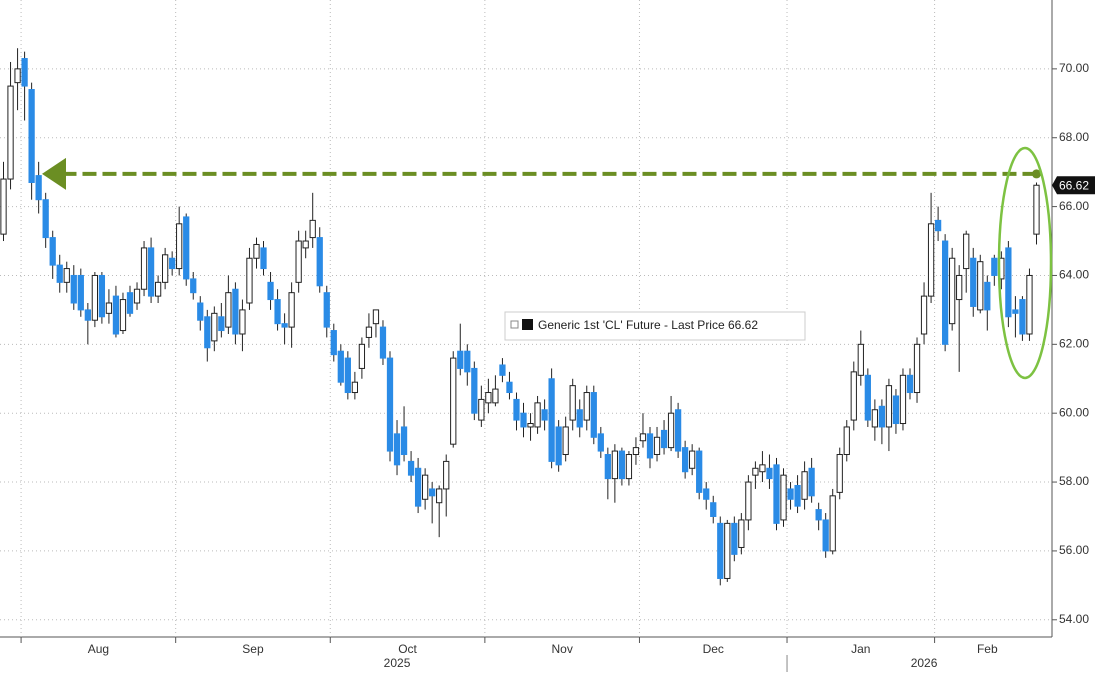 This screenshot has height=677, width=1095. Describe the element at coordinates (1074, 550) in the screenshot. I see `y-tick-label: 56.00` at that location.